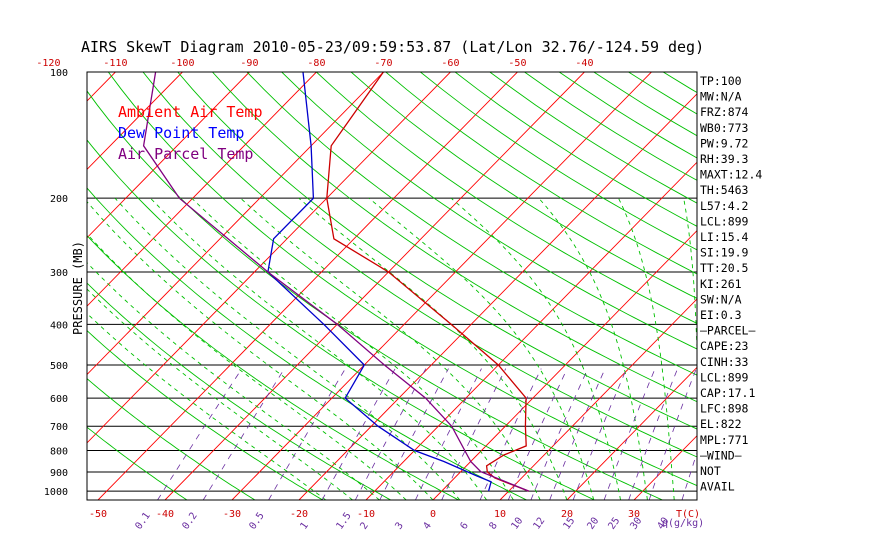  I want to click on mixing-ratio-tick-label: 1, so click(304, 525).